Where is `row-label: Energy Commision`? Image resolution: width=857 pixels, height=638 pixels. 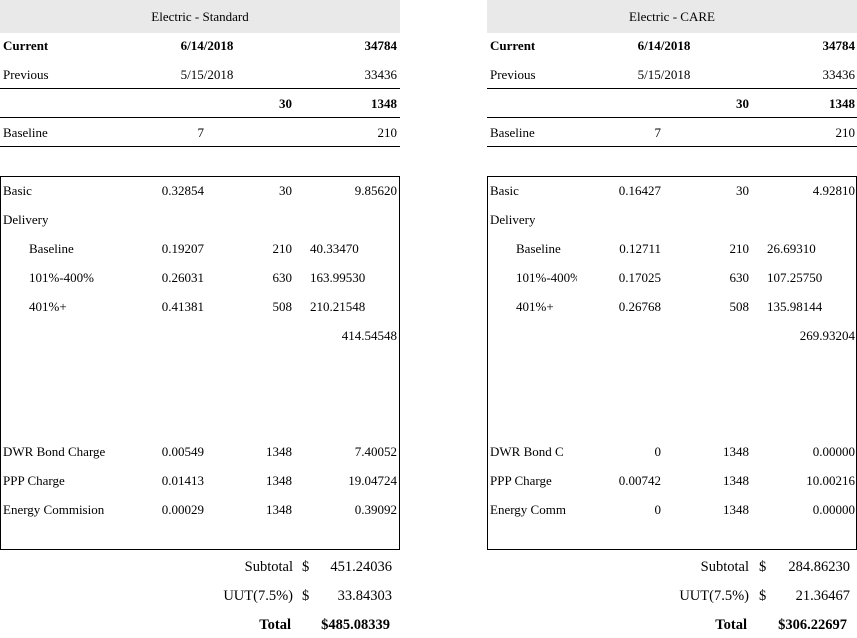
row-label: Energy Commision is located at coordinates (54, 509).